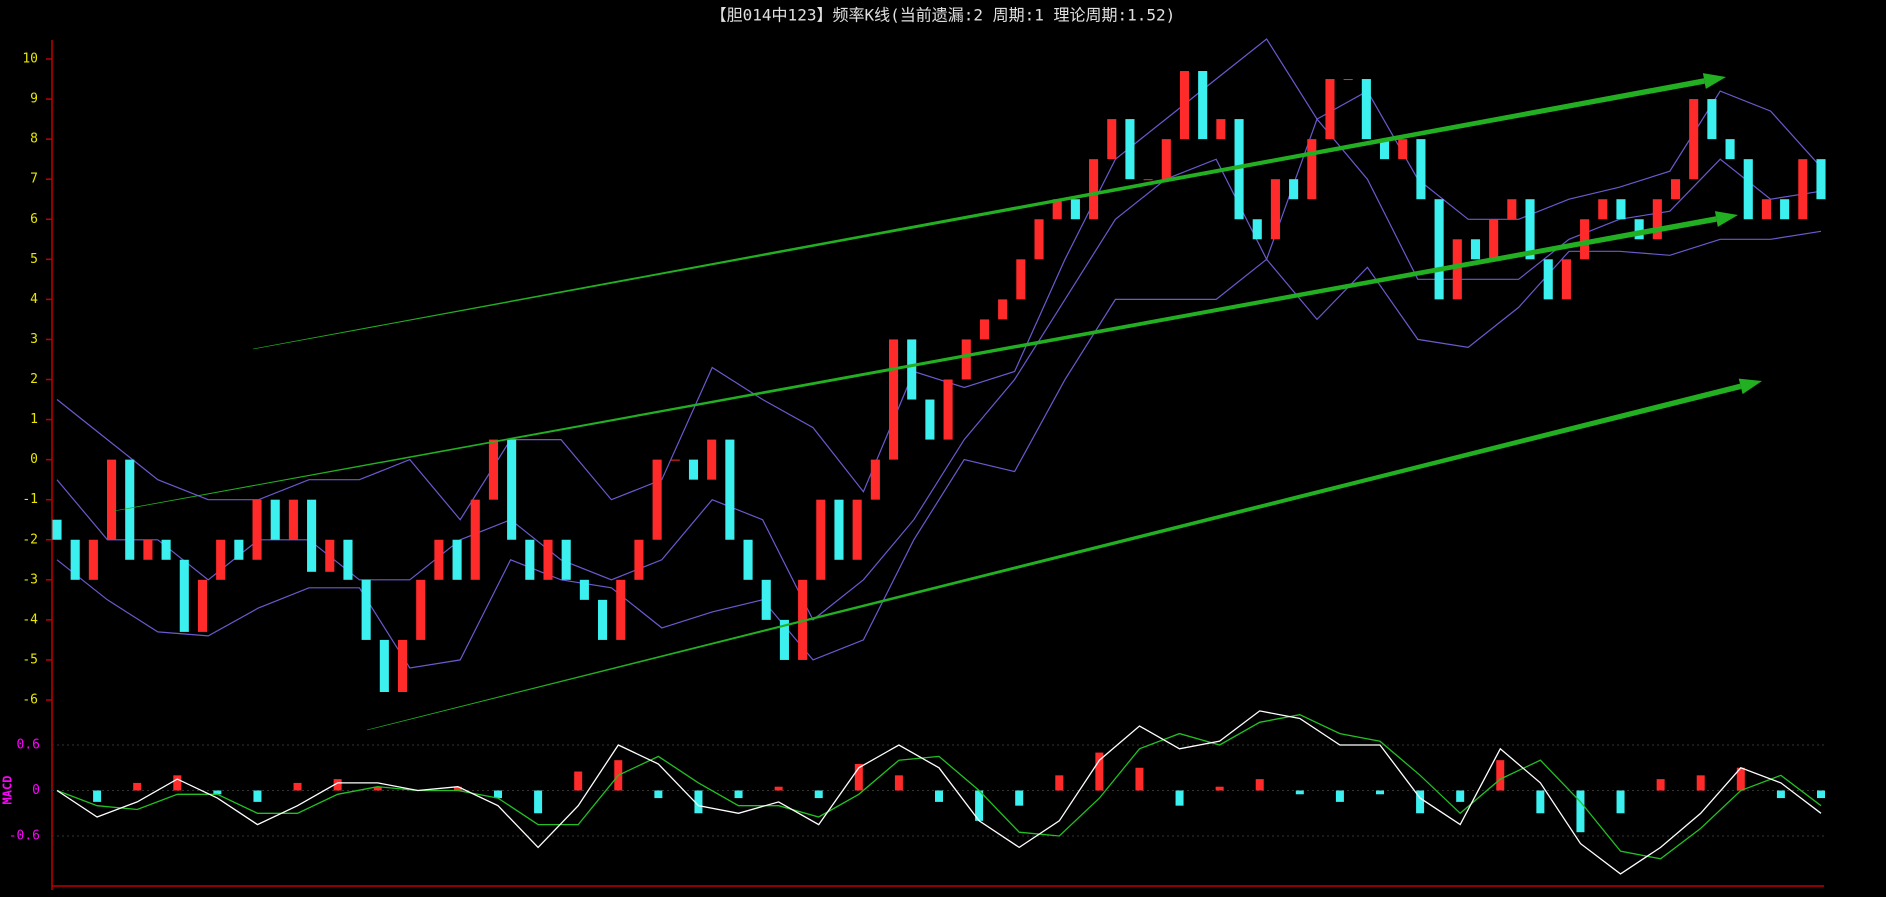 The height and width of the screenshot is (897, 1886). What do you see at coordinates (30, 619) in the screenshot?
I see `y-tick-label: -4` at bounding box center [30, 619].